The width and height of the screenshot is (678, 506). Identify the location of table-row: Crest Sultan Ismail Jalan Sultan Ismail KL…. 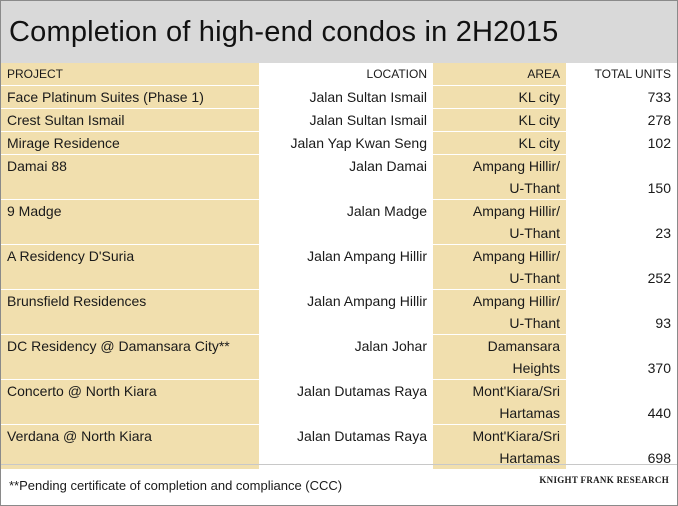
(339, 120).